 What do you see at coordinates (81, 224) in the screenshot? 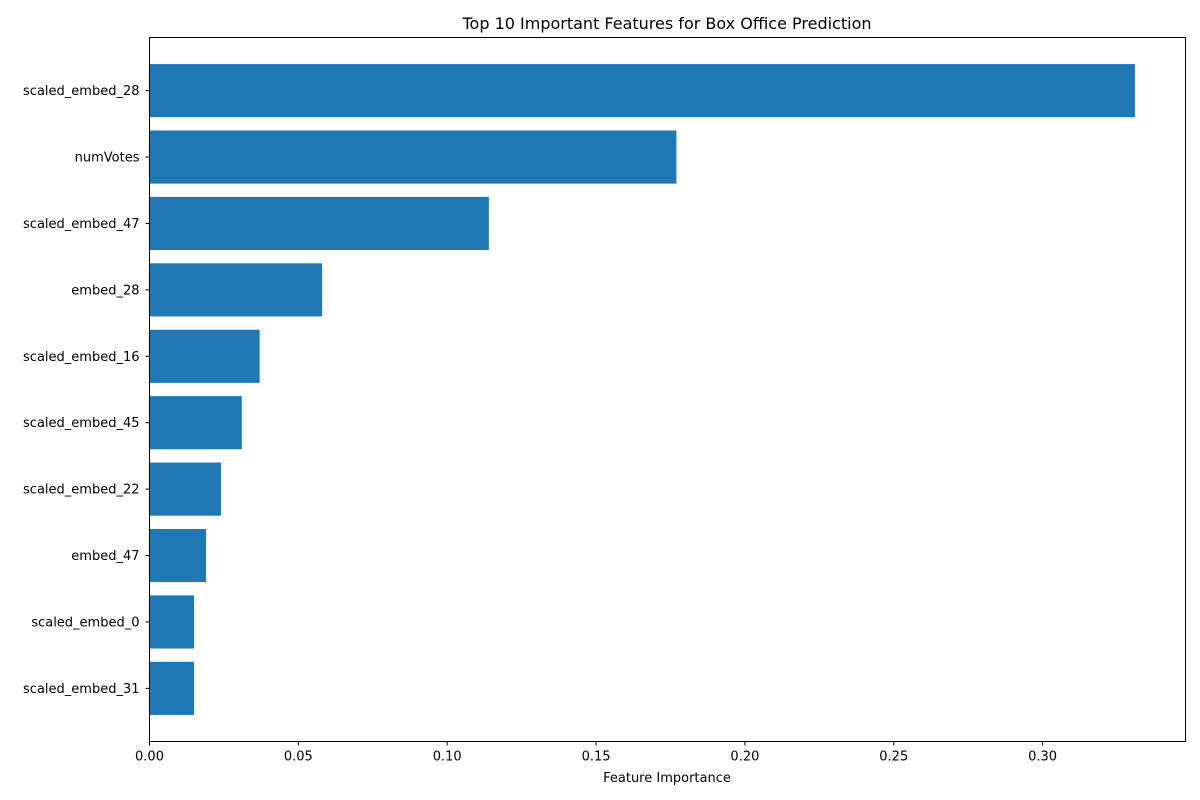
I see `y-tick-label: scaled_embed_47` at bounding box center [81, 224].